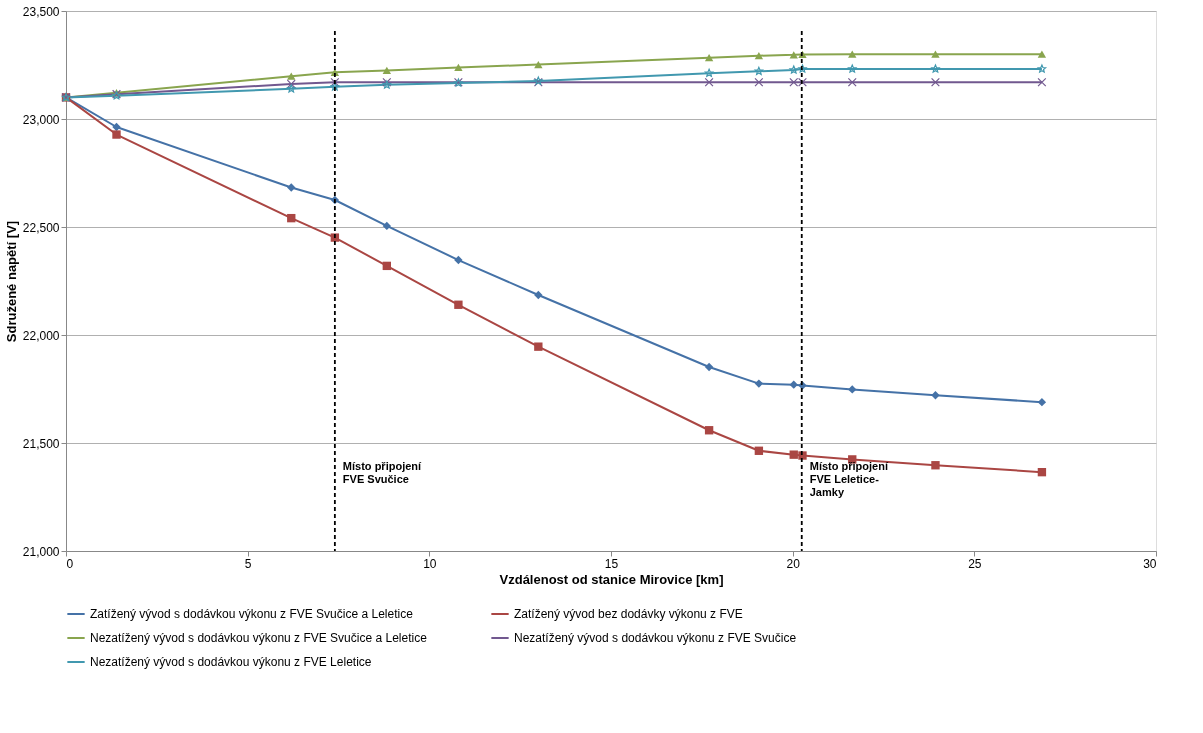 The height and width of the screenshot is (733, 1203). I want to click on x-tick-label: 20, so click(793, 563).